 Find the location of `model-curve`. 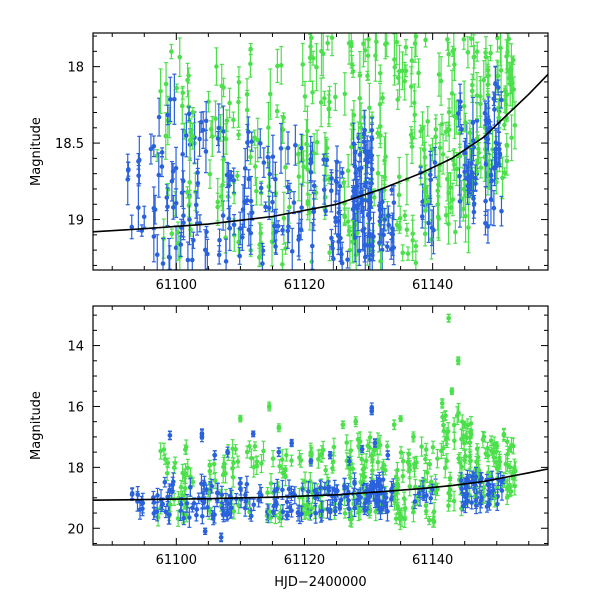

model-curve is located at coordinates (320, 484).